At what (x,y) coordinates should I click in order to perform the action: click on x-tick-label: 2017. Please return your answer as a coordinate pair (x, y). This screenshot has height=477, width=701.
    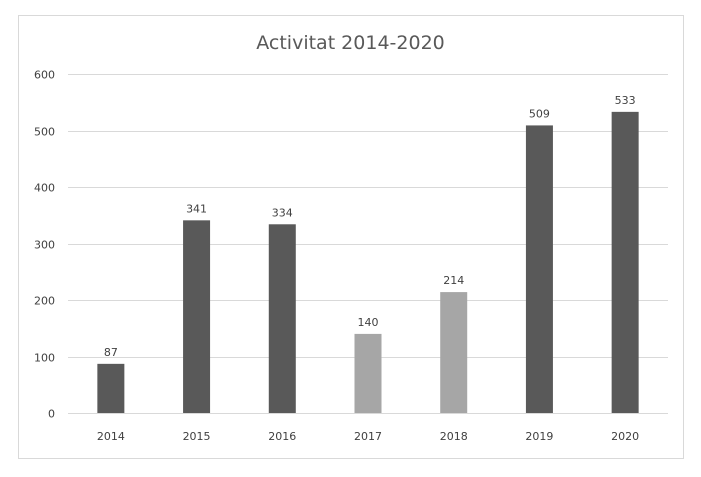
    Looking at the image, I should click on (368, 436).